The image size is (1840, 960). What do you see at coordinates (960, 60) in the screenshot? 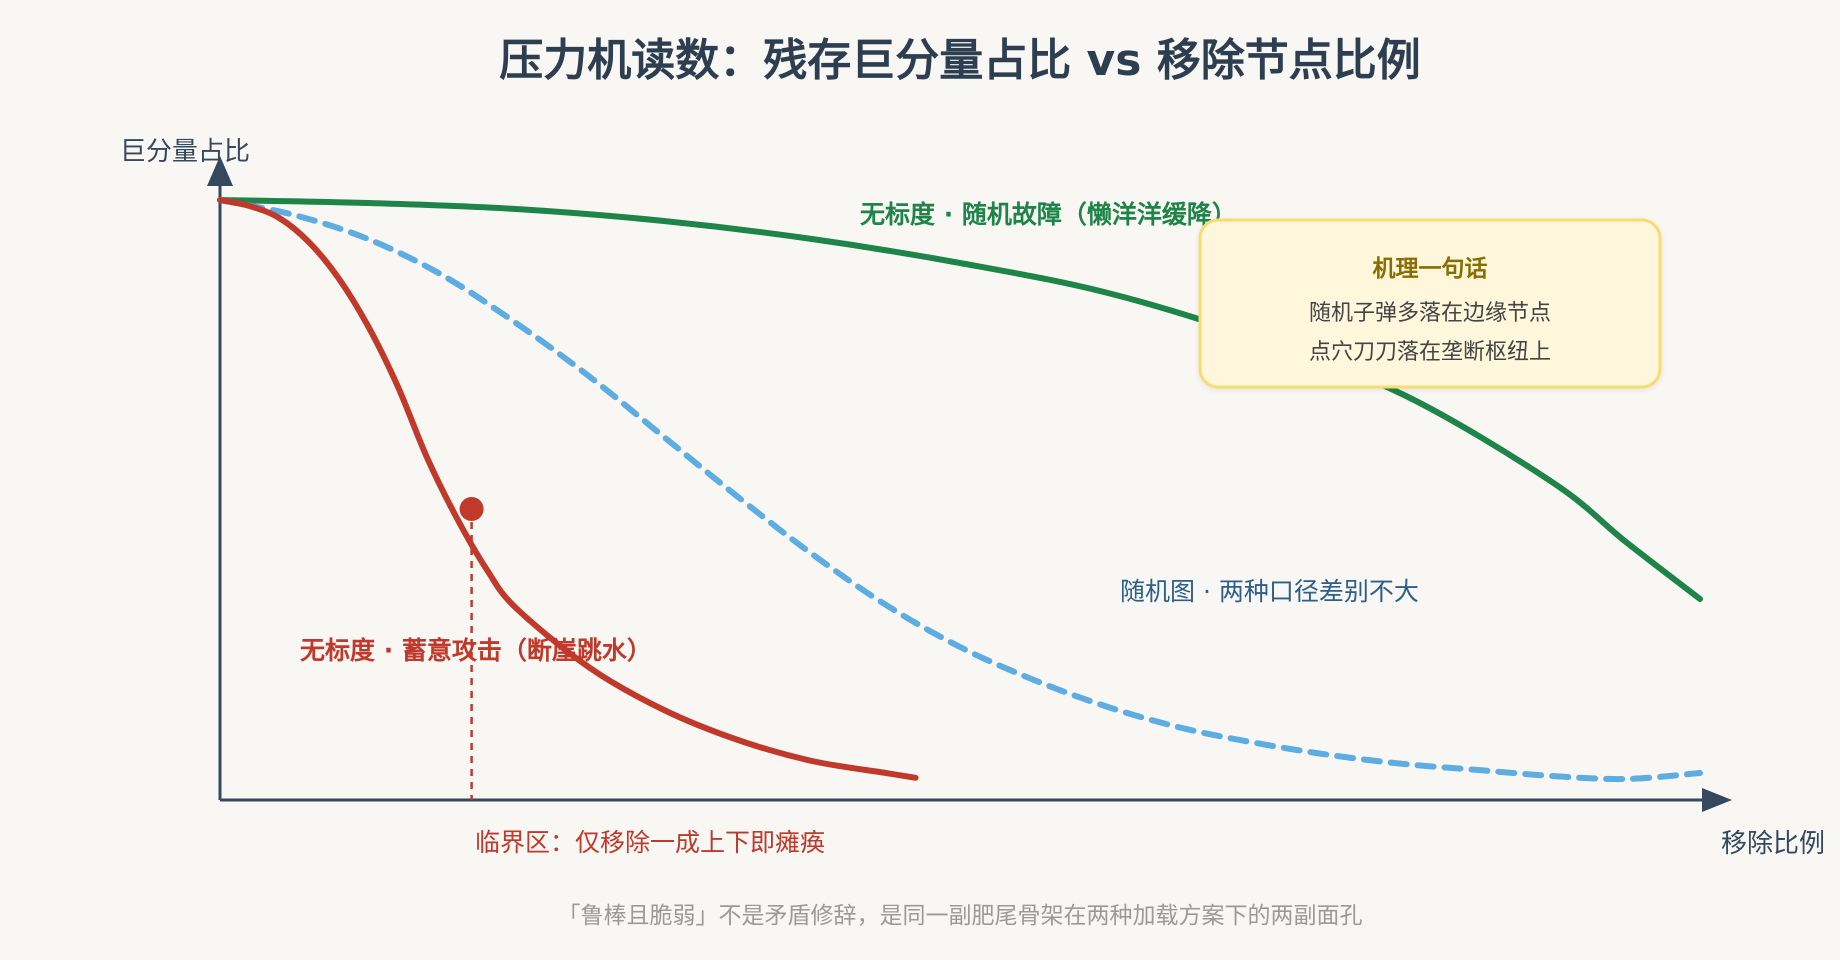
I see `chart-title: 压力机读数：残存巨分量占比 vs 移除节点比例` at bounding box center [960, 60].